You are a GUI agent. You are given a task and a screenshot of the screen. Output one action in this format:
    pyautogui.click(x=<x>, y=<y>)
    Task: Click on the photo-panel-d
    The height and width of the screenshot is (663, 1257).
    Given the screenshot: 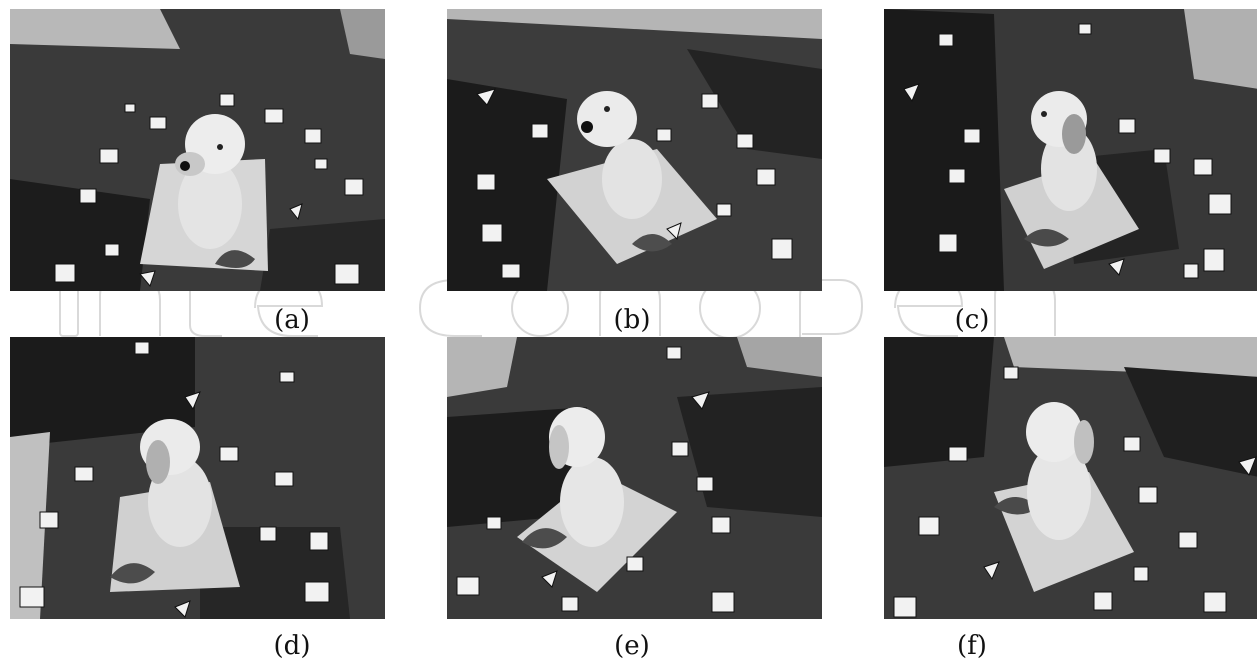 What is the action you would take?
    pyautogui.click(x=197, y=478)
    